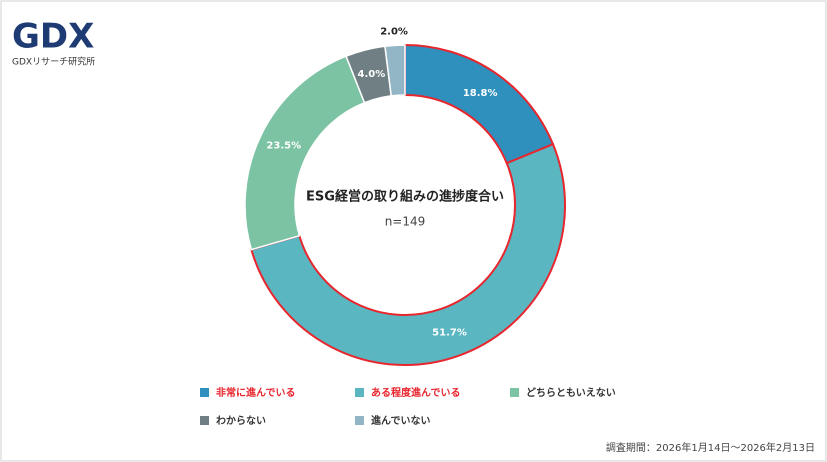  I want to click on legend-label: わからない, so click(241, 421).